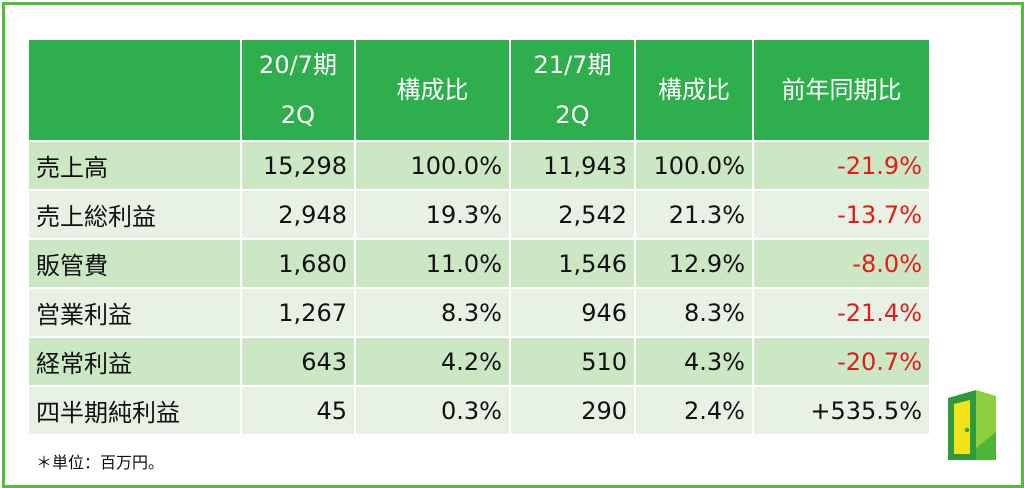  Describe the element at coordinates (298, 166) in the screenshot. I see `prev-value: 15,298` at that location.